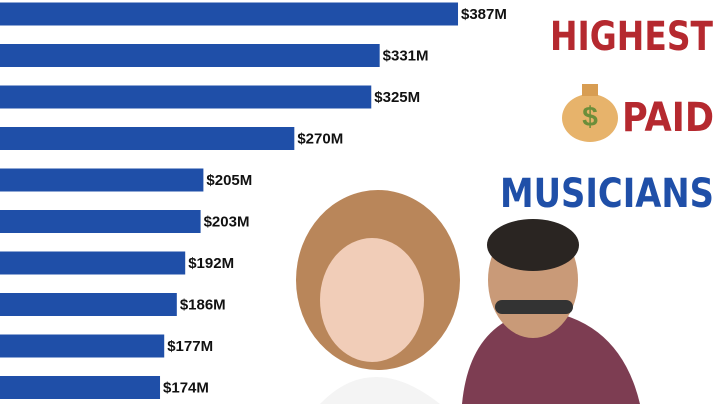 The width and height of the screenshot is (720, 404). What do you see at coordinates (190, 346) in the screenshot?
I see `value-label: $177M` at bounding box center [190, 346].